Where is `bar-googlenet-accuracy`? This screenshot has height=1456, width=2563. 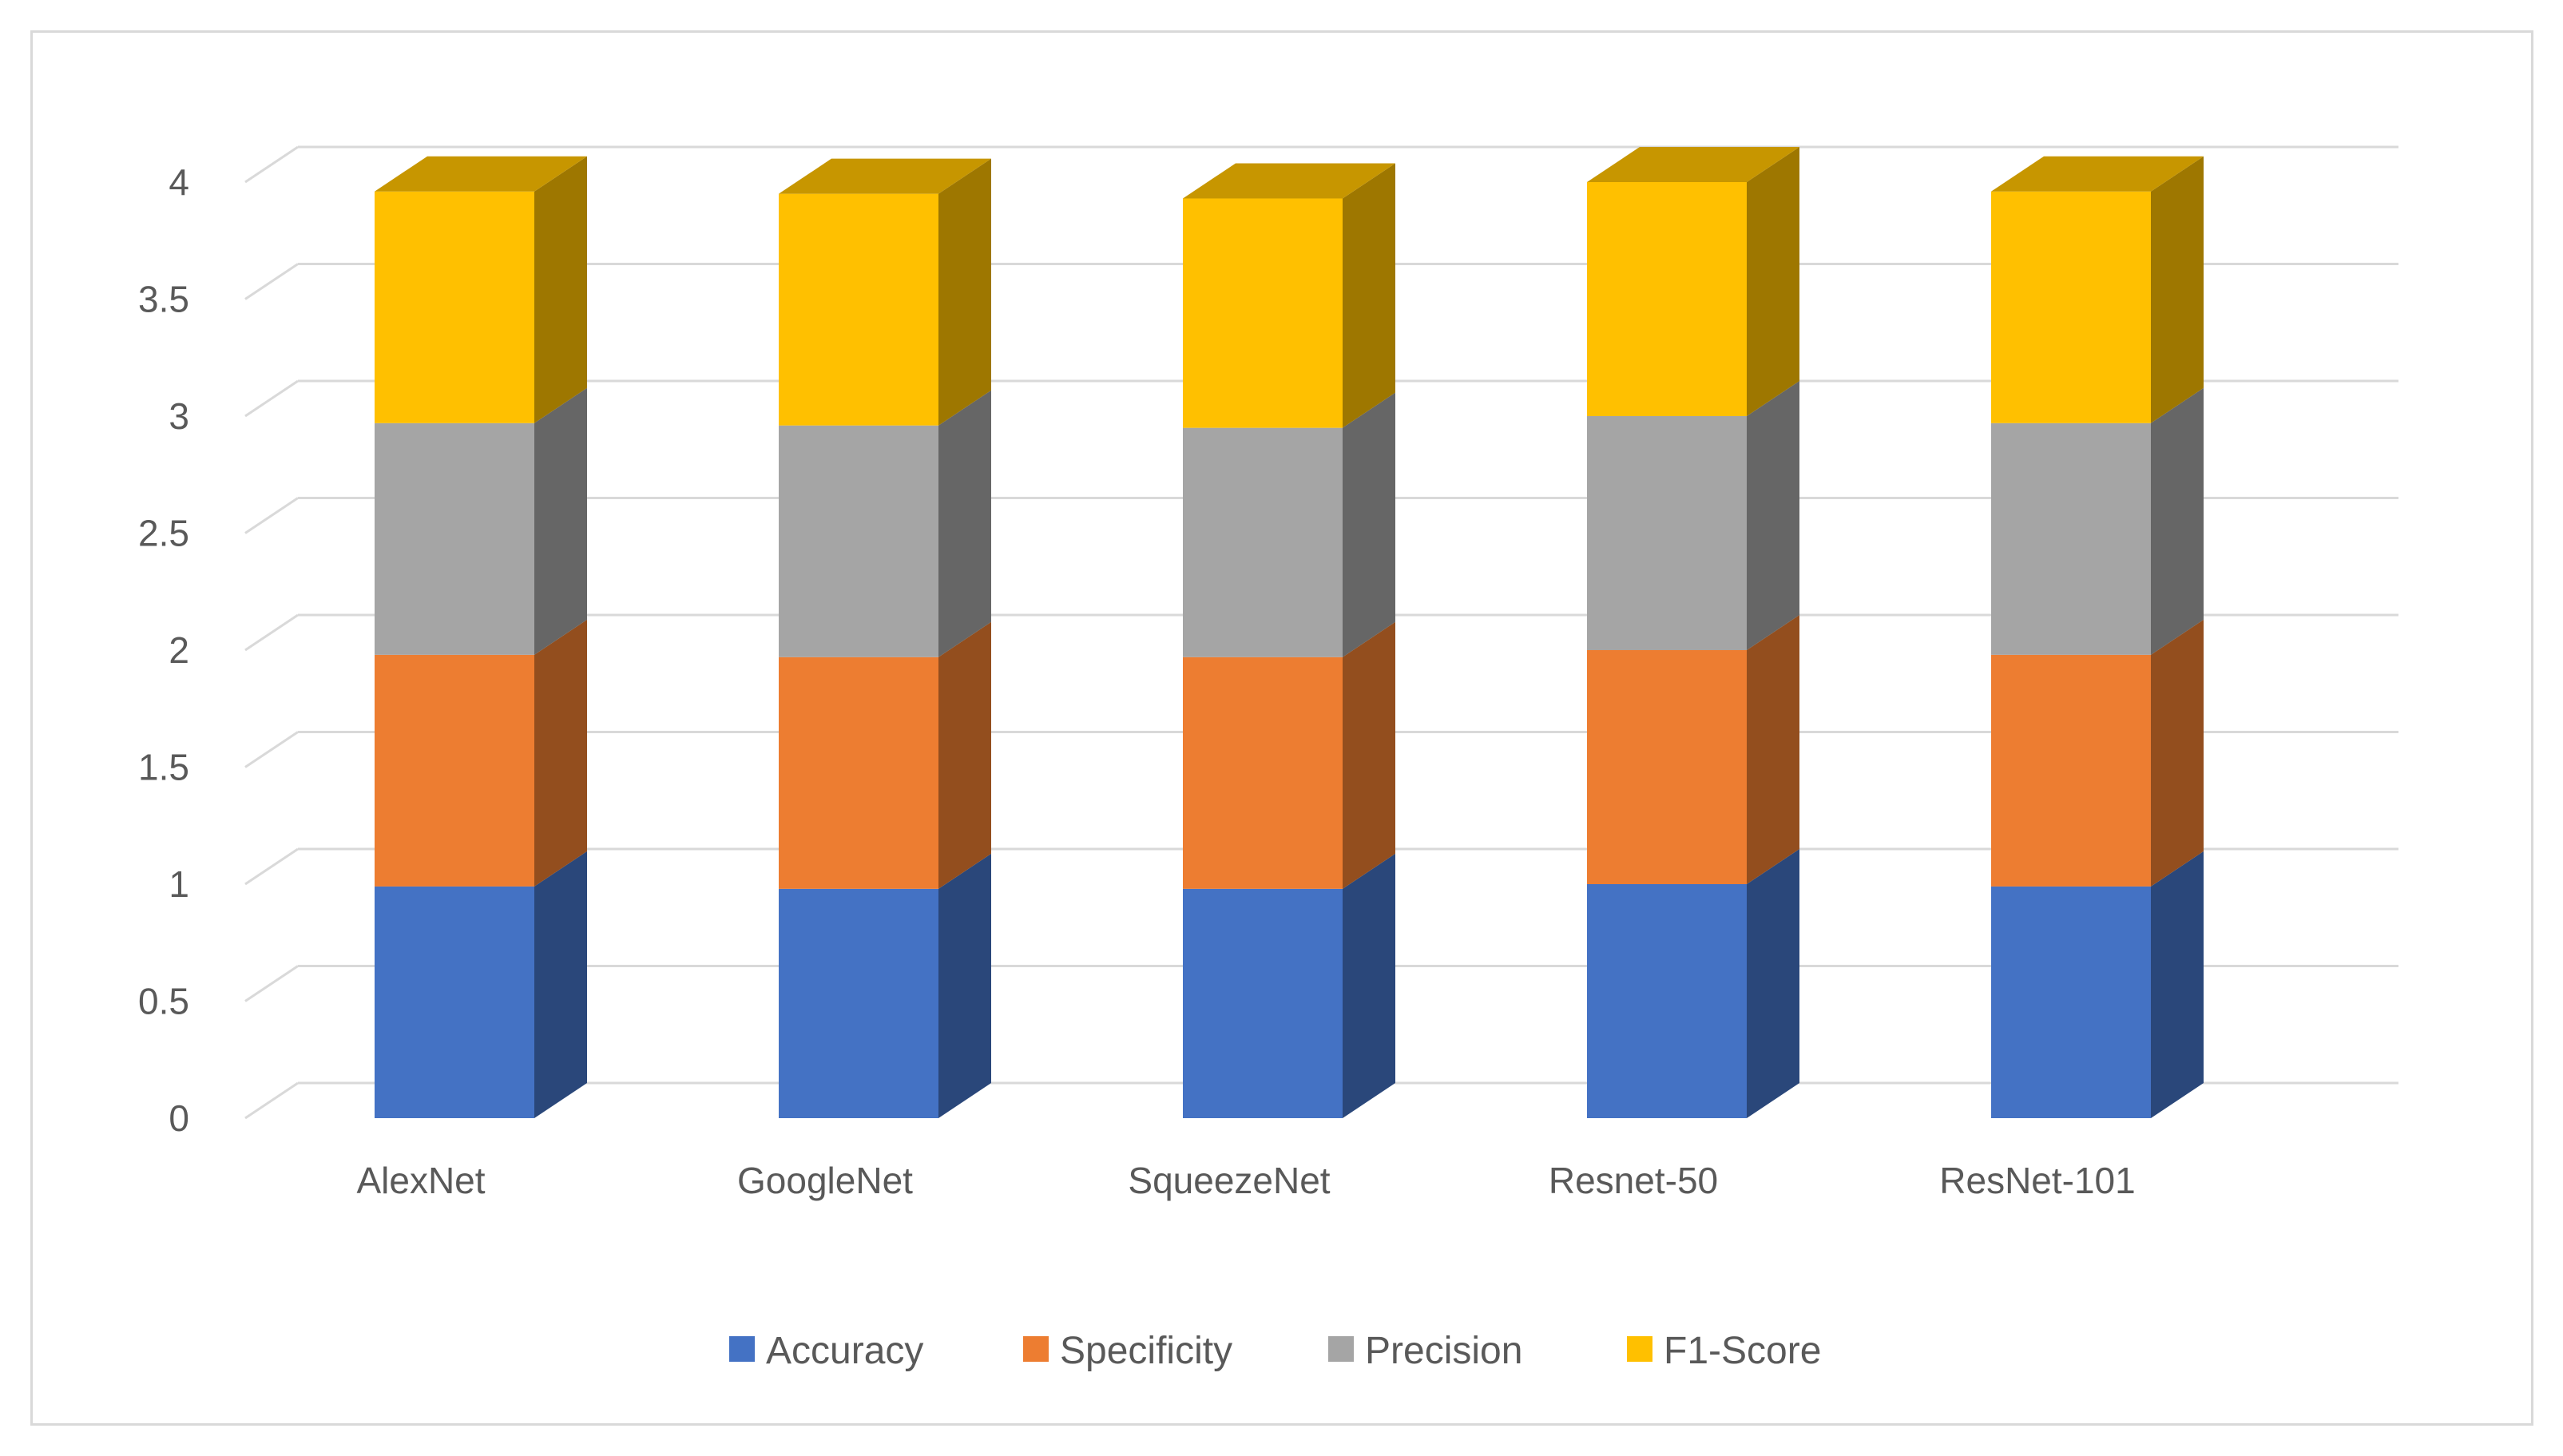 bar-googlenet-accuracy is located at coordinates (885, 985).